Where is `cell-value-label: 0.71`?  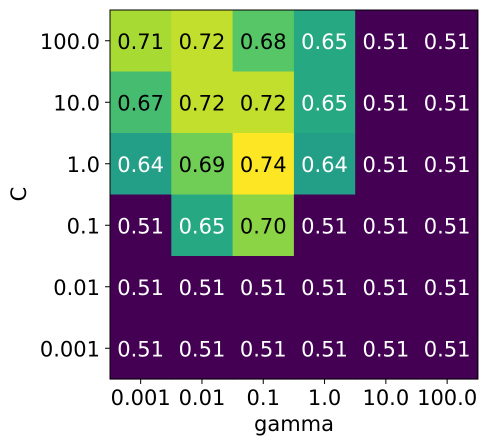 cell-value-label: 0.71 is located at coordinates (140, 42).